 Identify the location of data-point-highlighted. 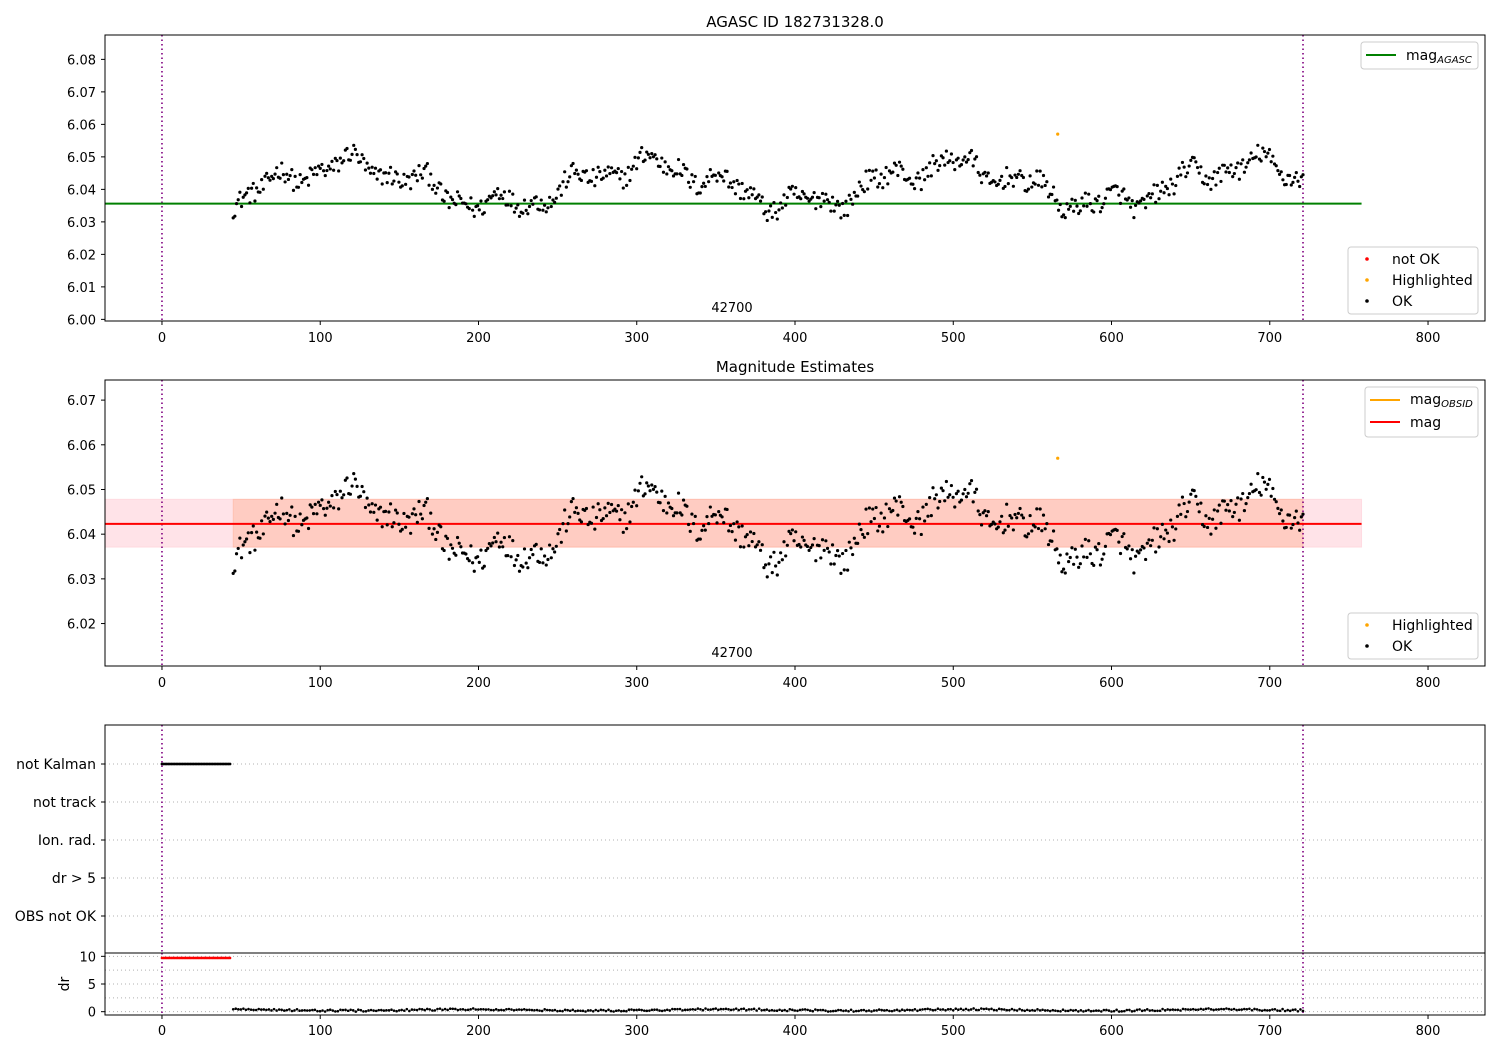
(1058, 134).